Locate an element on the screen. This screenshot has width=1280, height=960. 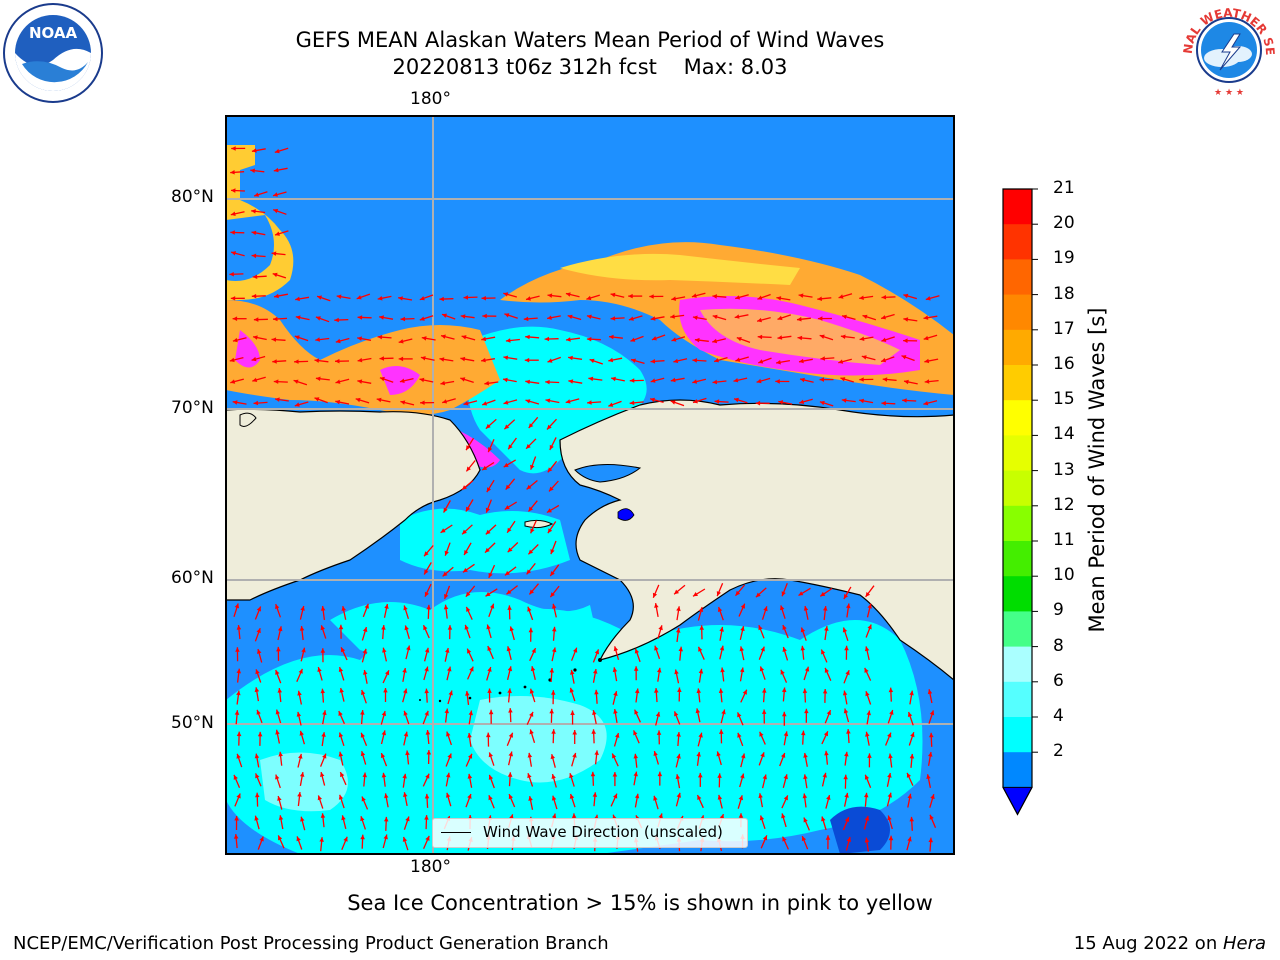
colorbar-tick-label: 20 is located at coordinates (1064, 223).